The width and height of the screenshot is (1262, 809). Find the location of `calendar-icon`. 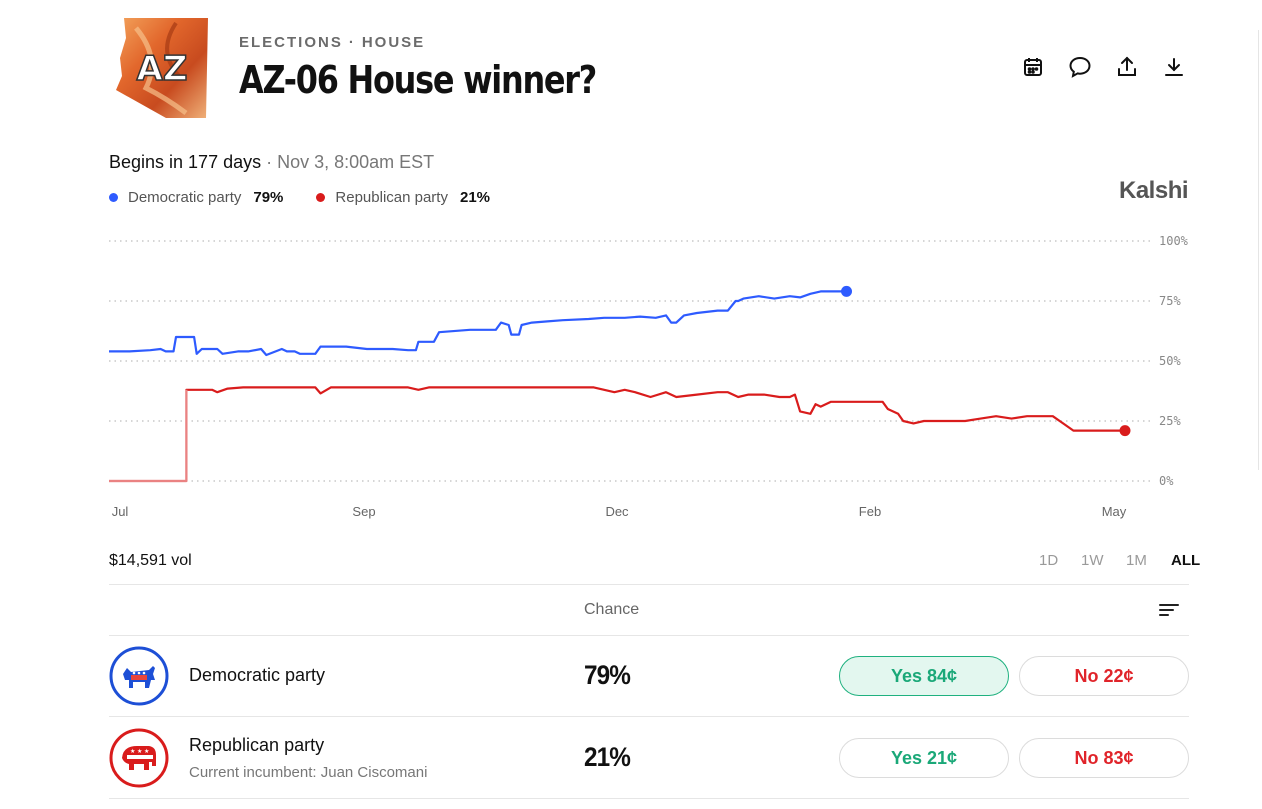

calendar-icon is located at coordinates (1033, 67).